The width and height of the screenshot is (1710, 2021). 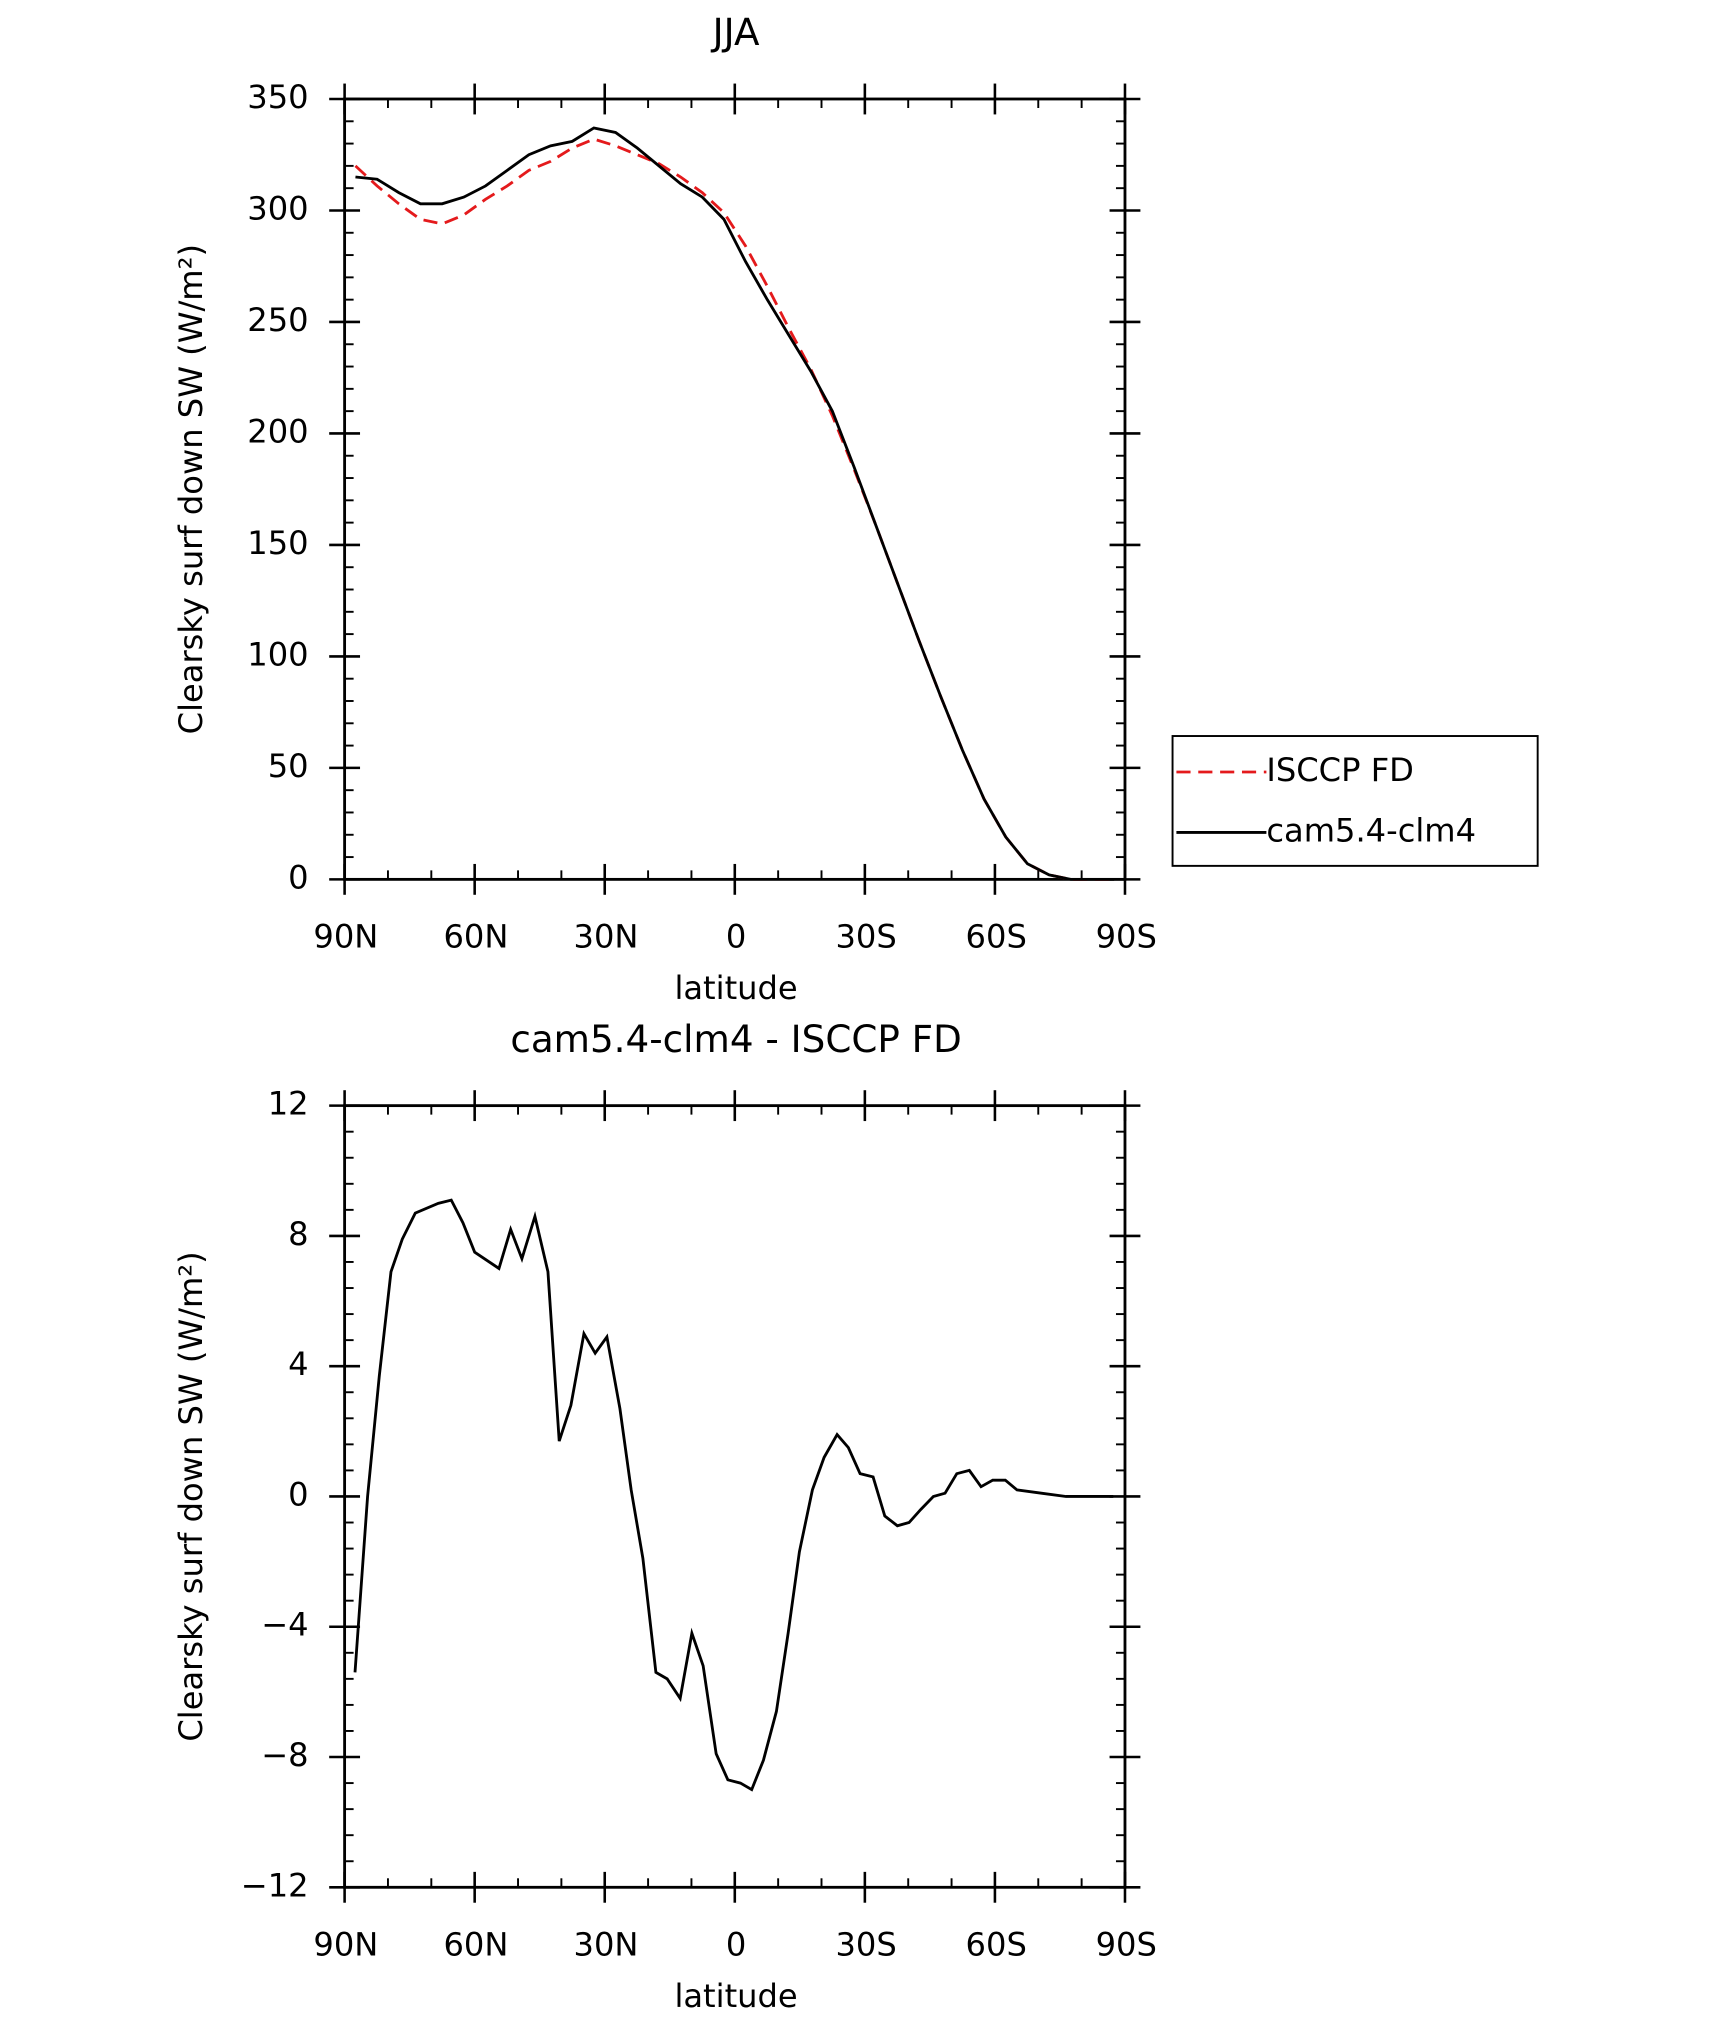 I want to click on y-tick-label: 4, so click(x=298, y=1364).